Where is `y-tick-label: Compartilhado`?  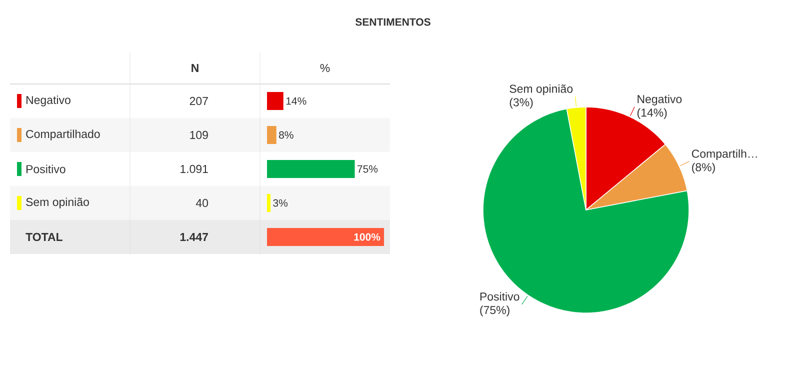 y-tick-label: Compartilhado is located at coordinates (63, 135).